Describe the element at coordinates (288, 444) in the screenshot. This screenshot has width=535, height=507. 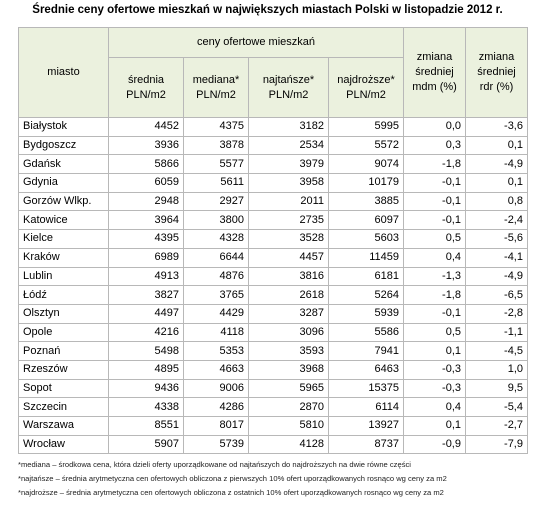
I see `value-cell: 4128` at that location.